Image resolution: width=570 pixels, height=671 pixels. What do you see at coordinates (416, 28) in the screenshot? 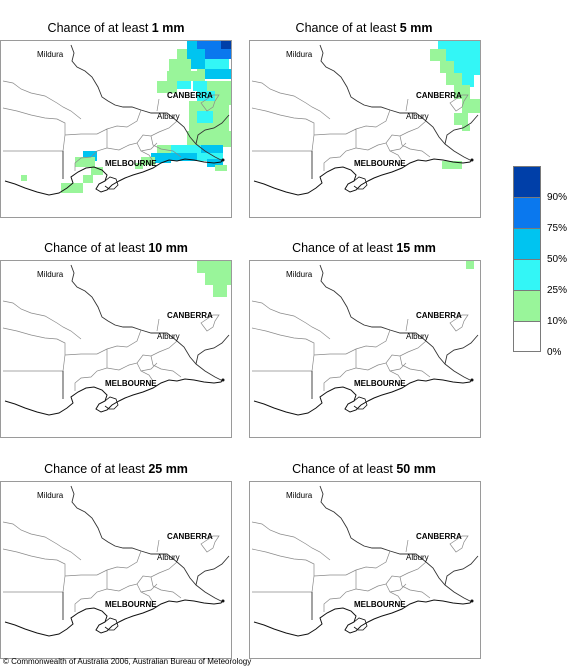
I see `title-amount: 5 mm` at bounding box center [416, 28].